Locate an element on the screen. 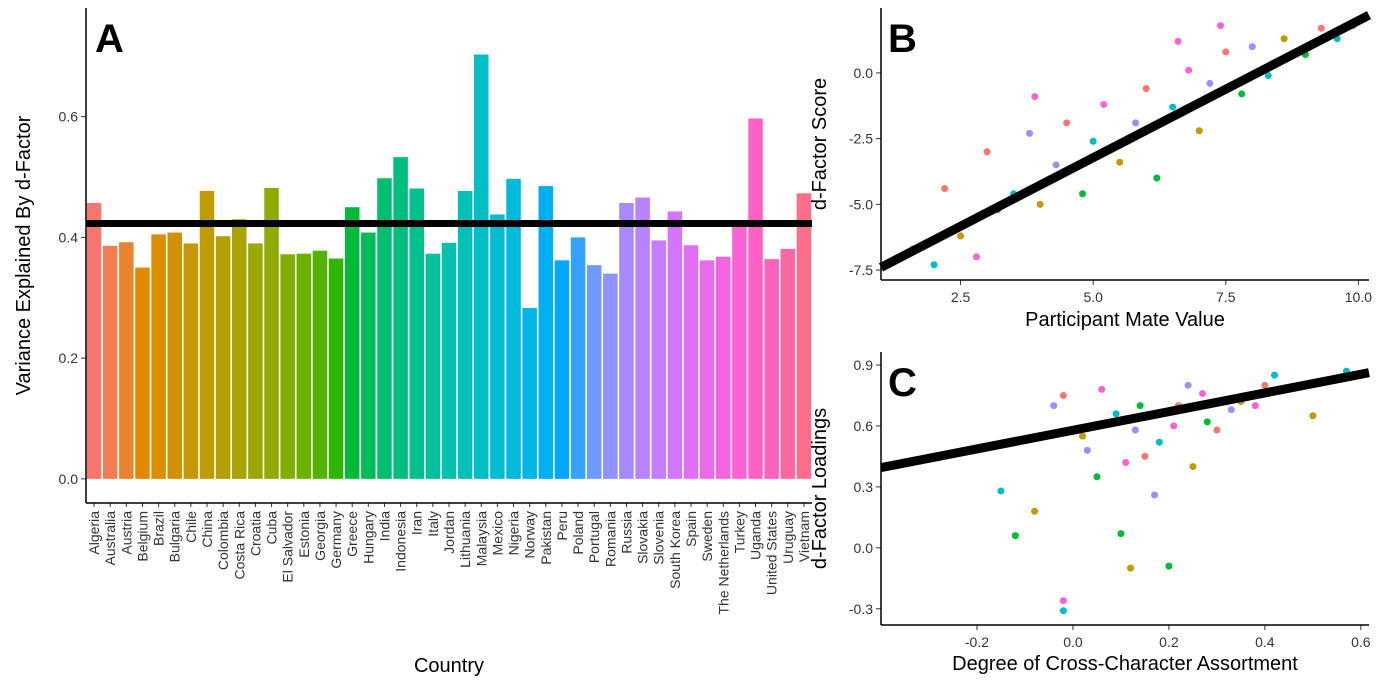 The width and height of the screenshot is (1397, 683). x-tick-label: Italy is located at coordinates (433, 524).